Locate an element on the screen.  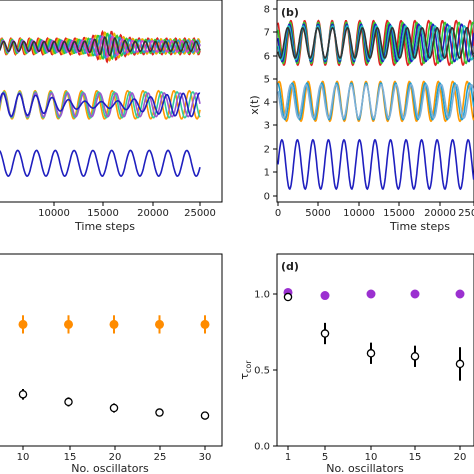
panel-label: (d) is located at coordinates (290, 266).